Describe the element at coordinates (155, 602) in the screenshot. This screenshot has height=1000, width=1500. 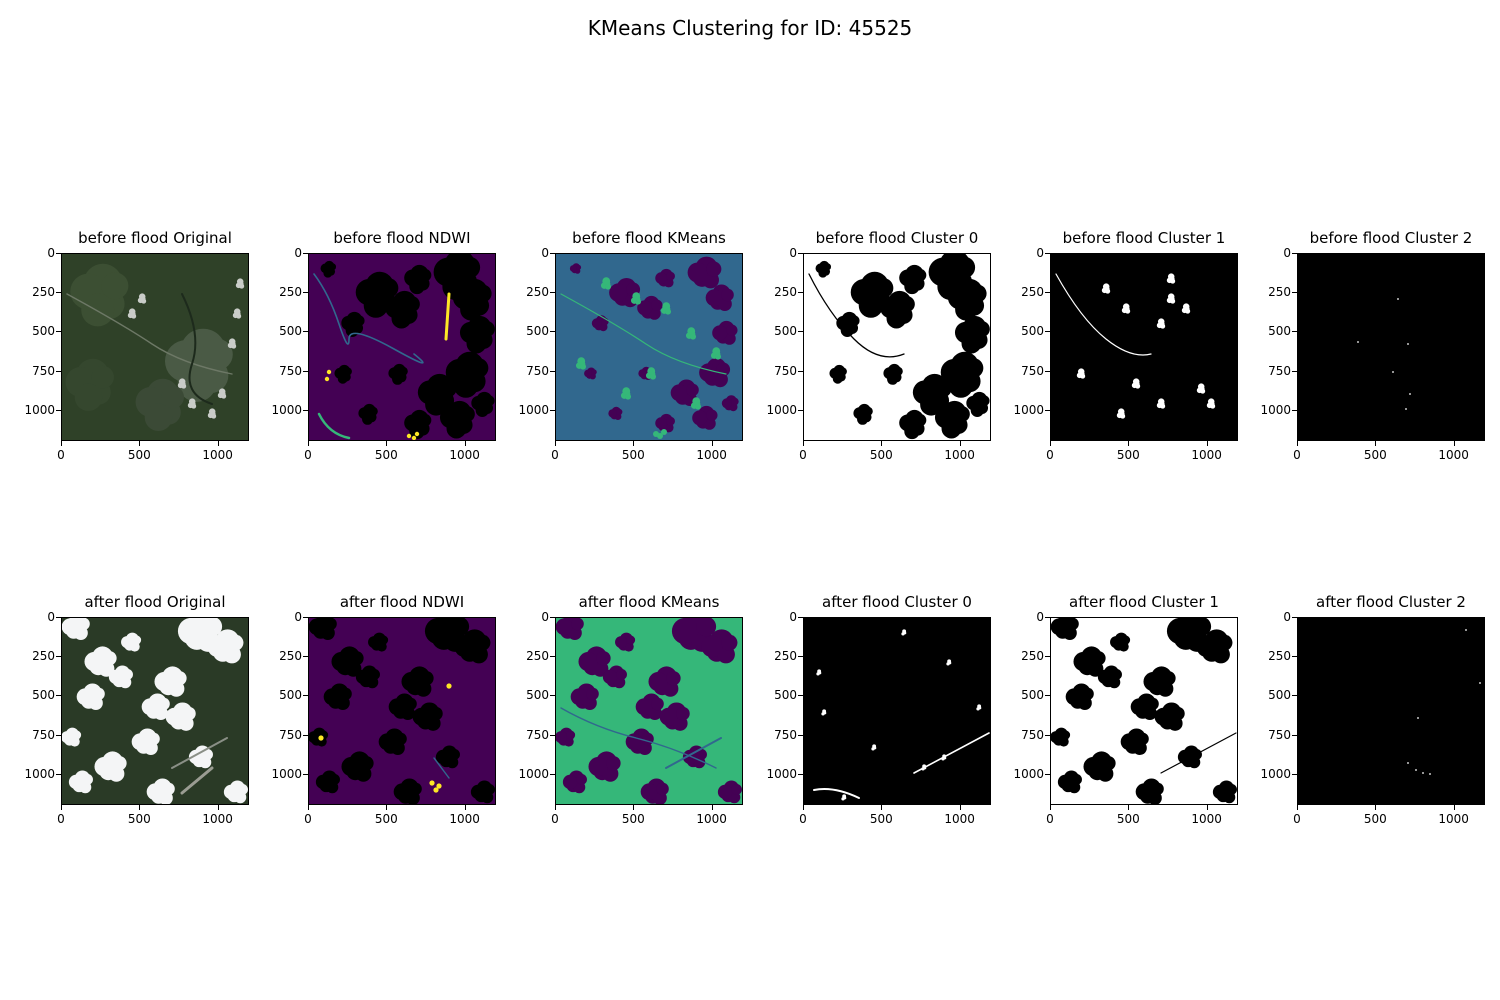
I see `subplot-title: after flood Original` at that location.